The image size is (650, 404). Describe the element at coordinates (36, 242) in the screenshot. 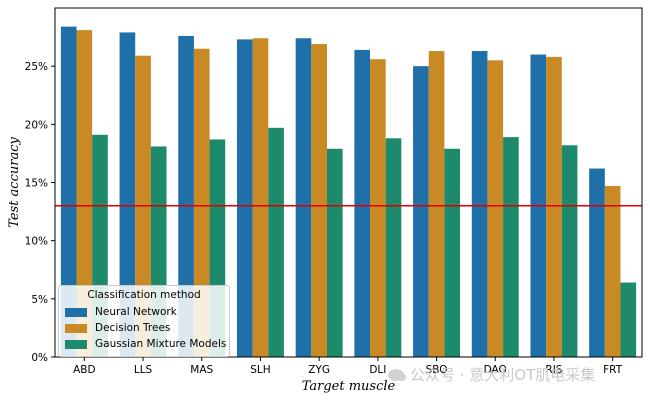

I see `y-tick-label: 10%` at that location.